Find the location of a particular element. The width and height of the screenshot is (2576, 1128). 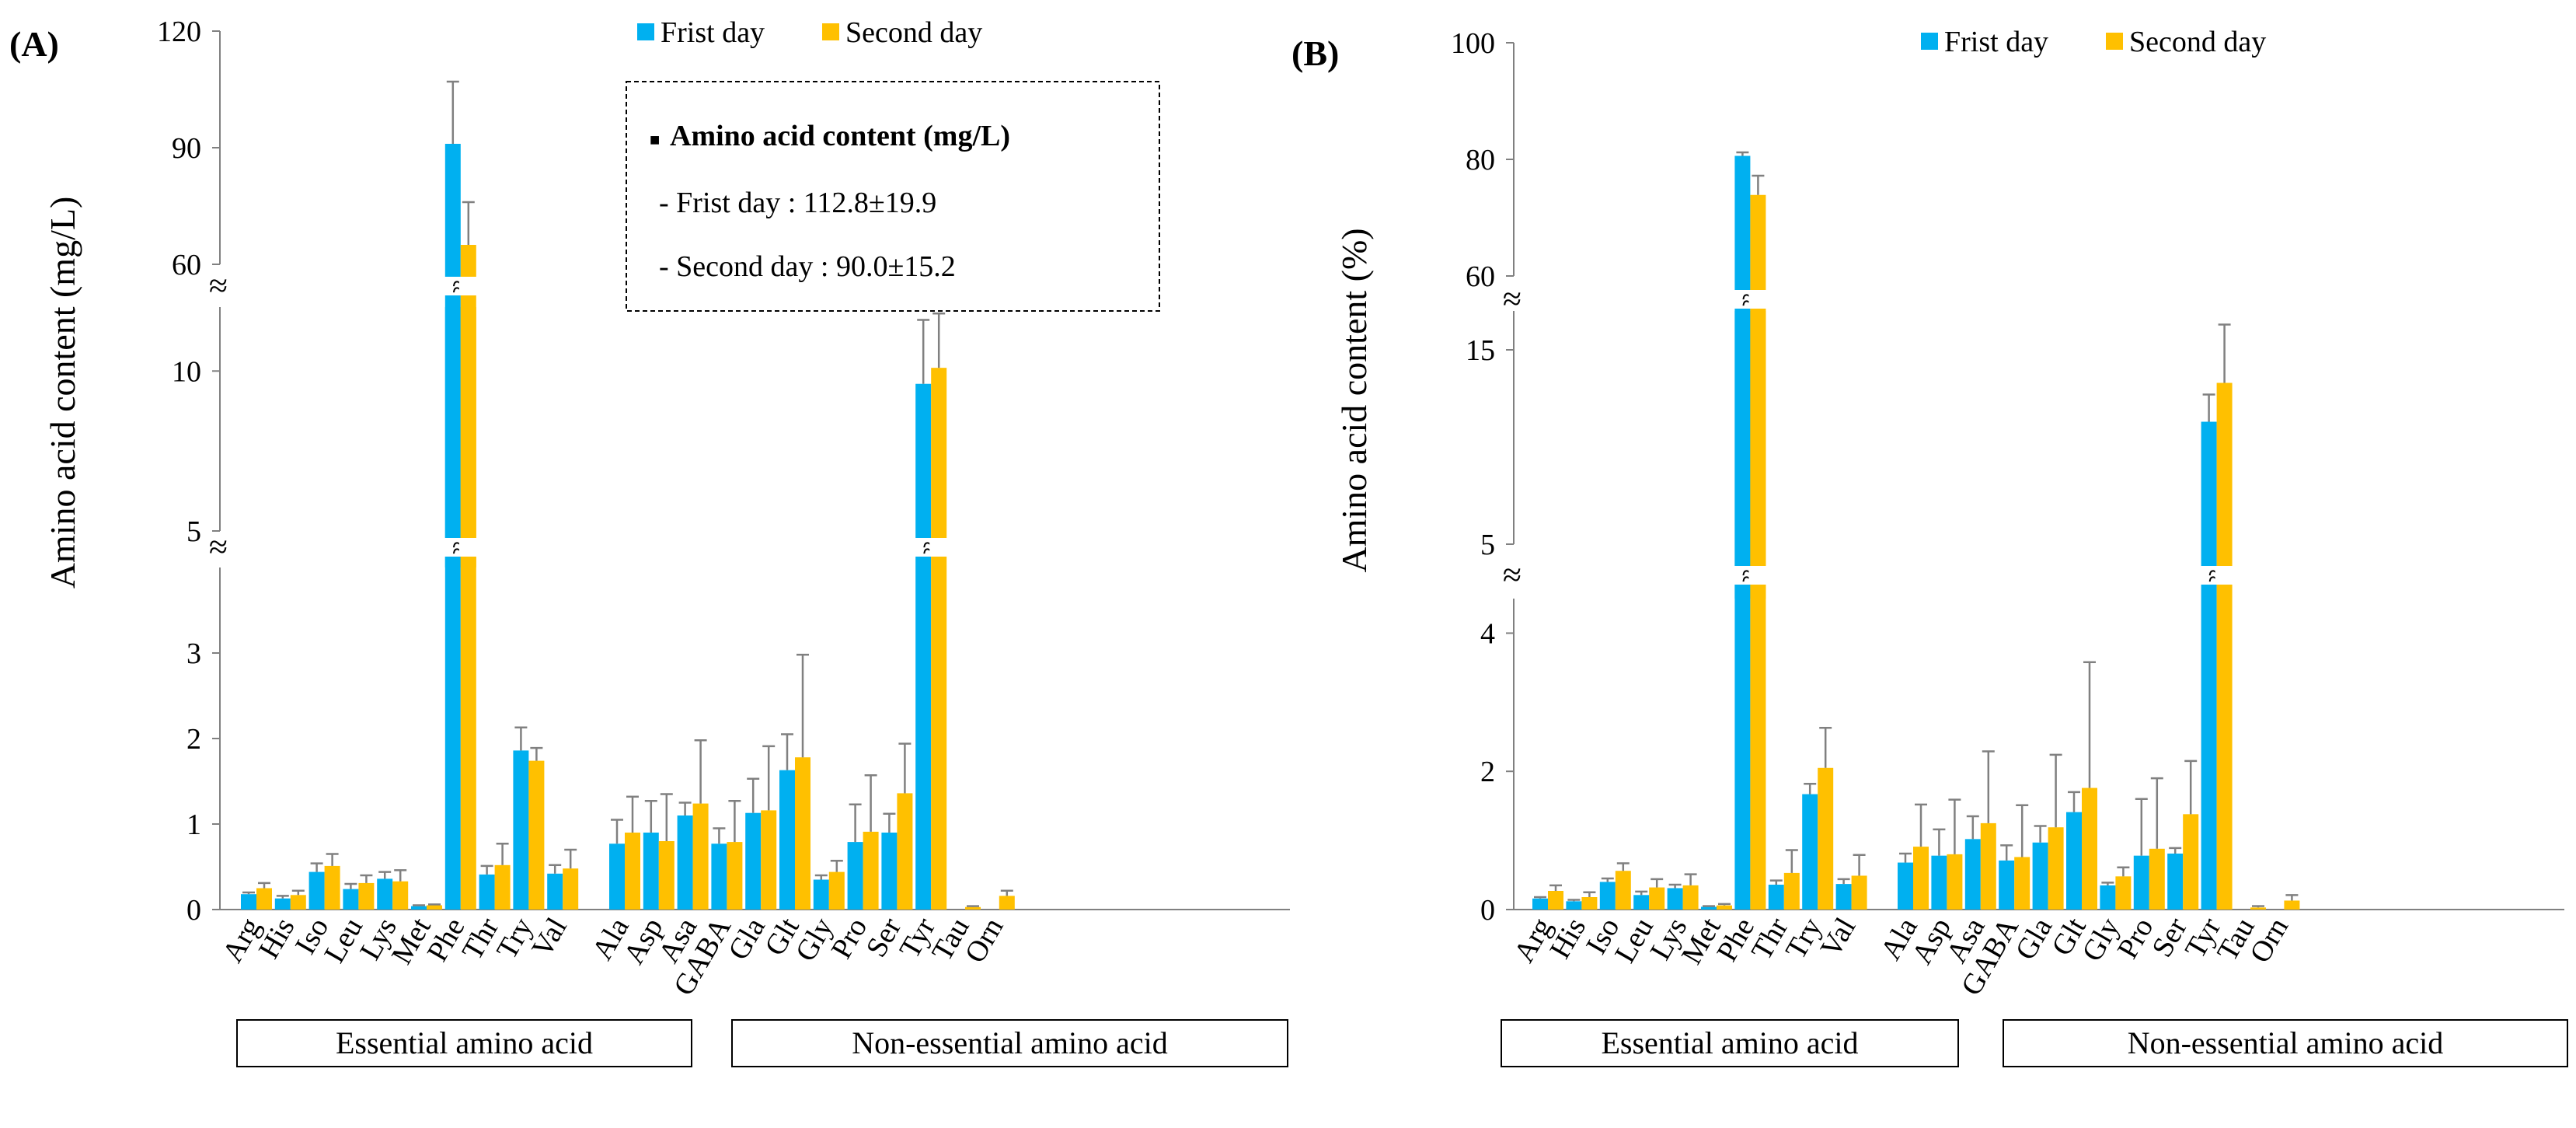

y-tick-label: 100 is located at coordinates (1473, 43).